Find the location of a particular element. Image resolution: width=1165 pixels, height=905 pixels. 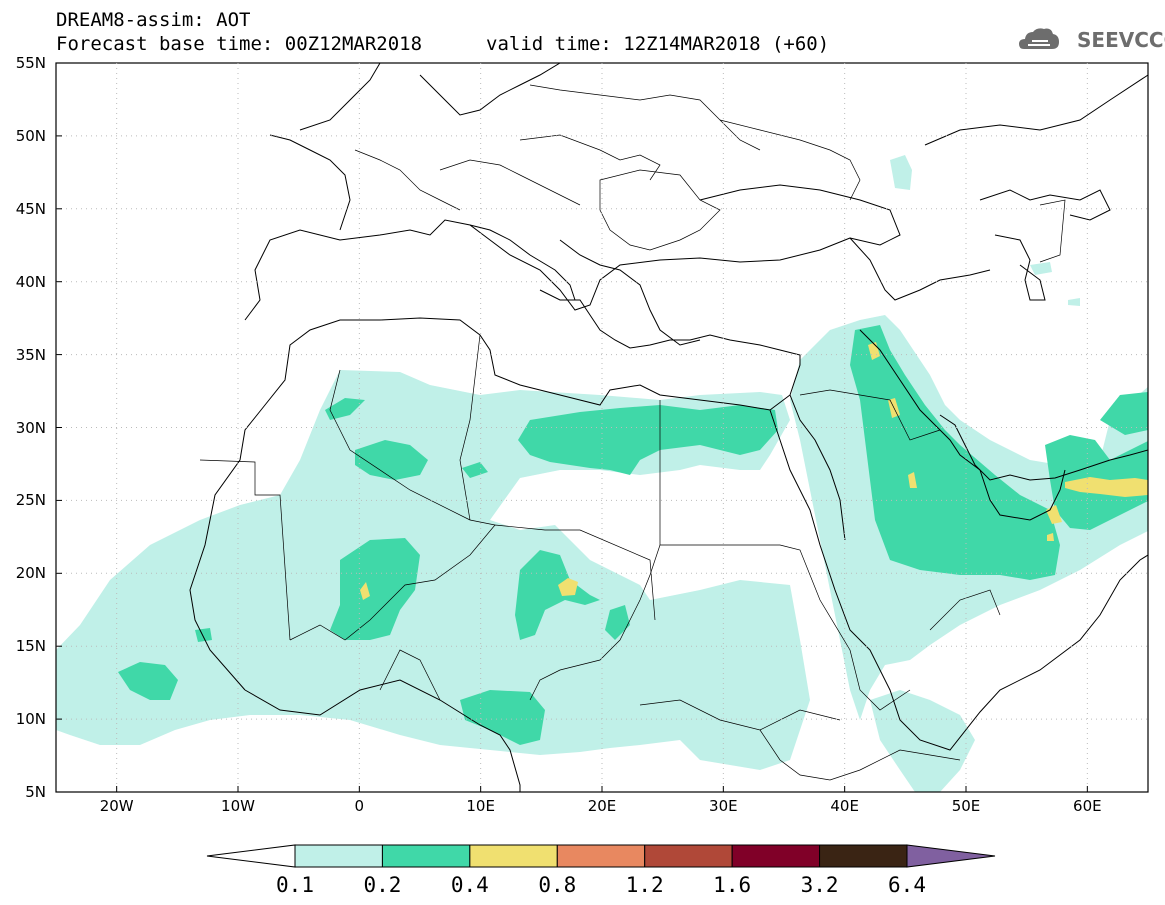

colorbar-label: 1.2 is located at coordinates (644, 885).